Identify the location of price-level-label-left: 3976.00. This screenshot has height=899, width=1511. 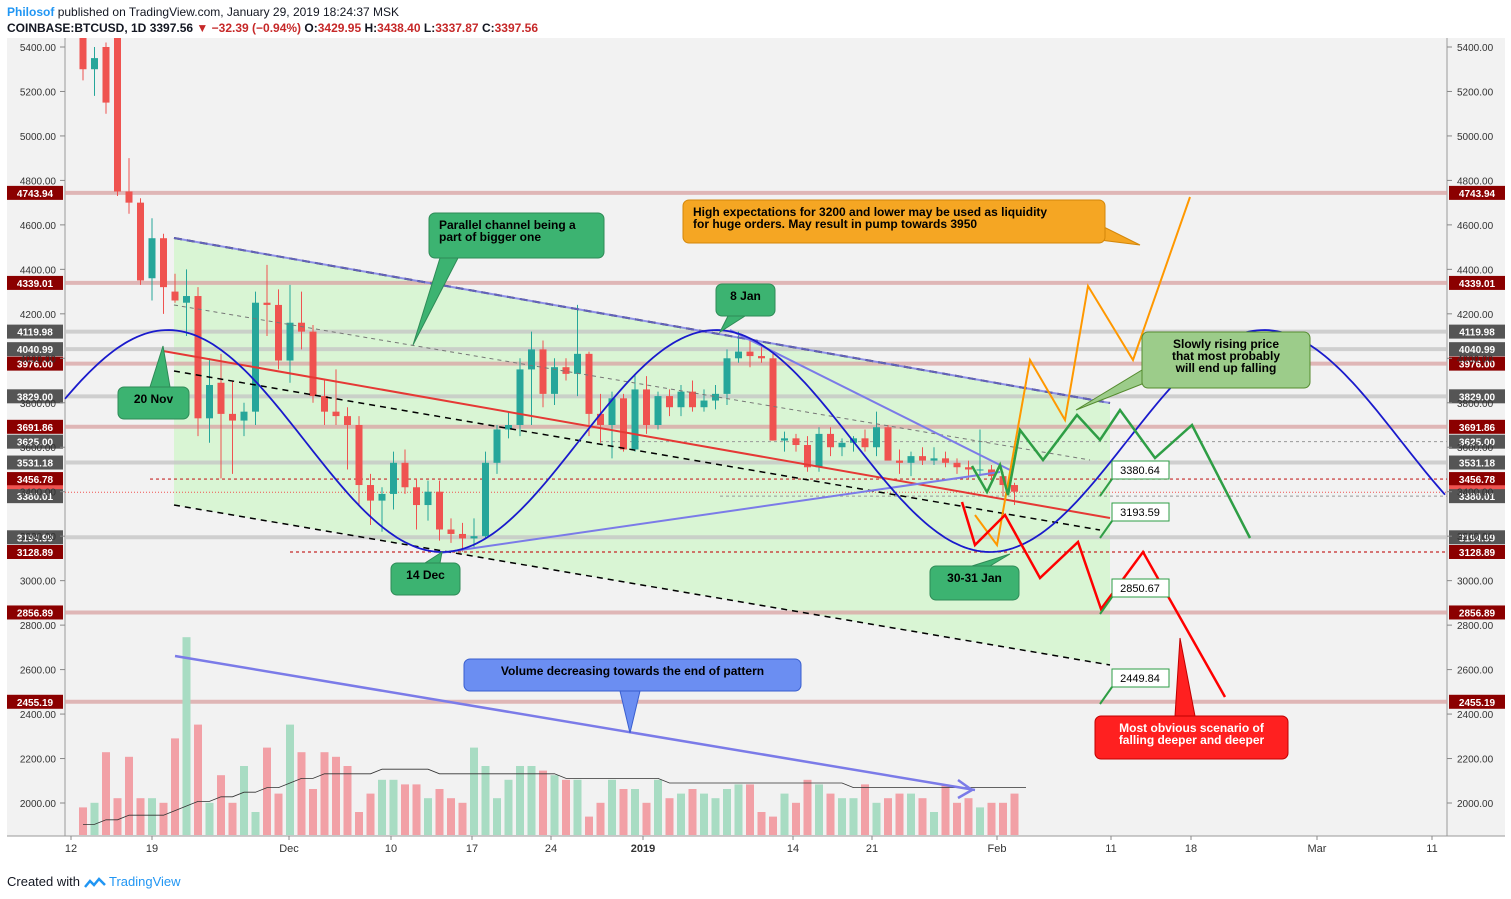
(35, 365).